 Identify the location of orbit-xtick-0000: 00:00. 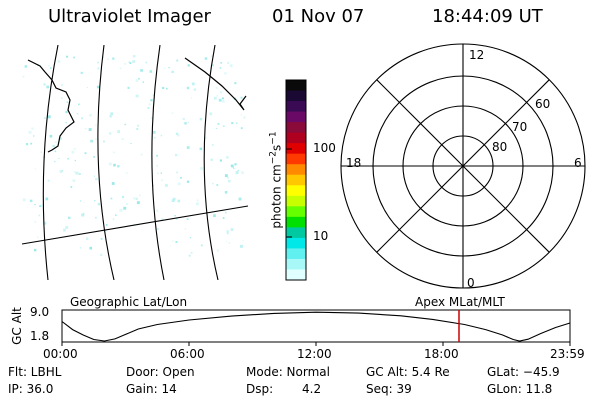
(60, 354).